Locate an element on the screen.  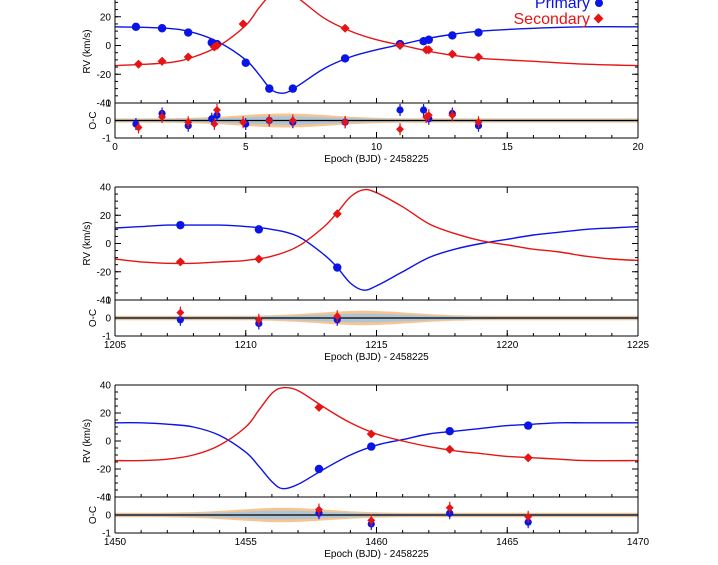
legend: Primary Secondary is located at coordinates (559, 14).